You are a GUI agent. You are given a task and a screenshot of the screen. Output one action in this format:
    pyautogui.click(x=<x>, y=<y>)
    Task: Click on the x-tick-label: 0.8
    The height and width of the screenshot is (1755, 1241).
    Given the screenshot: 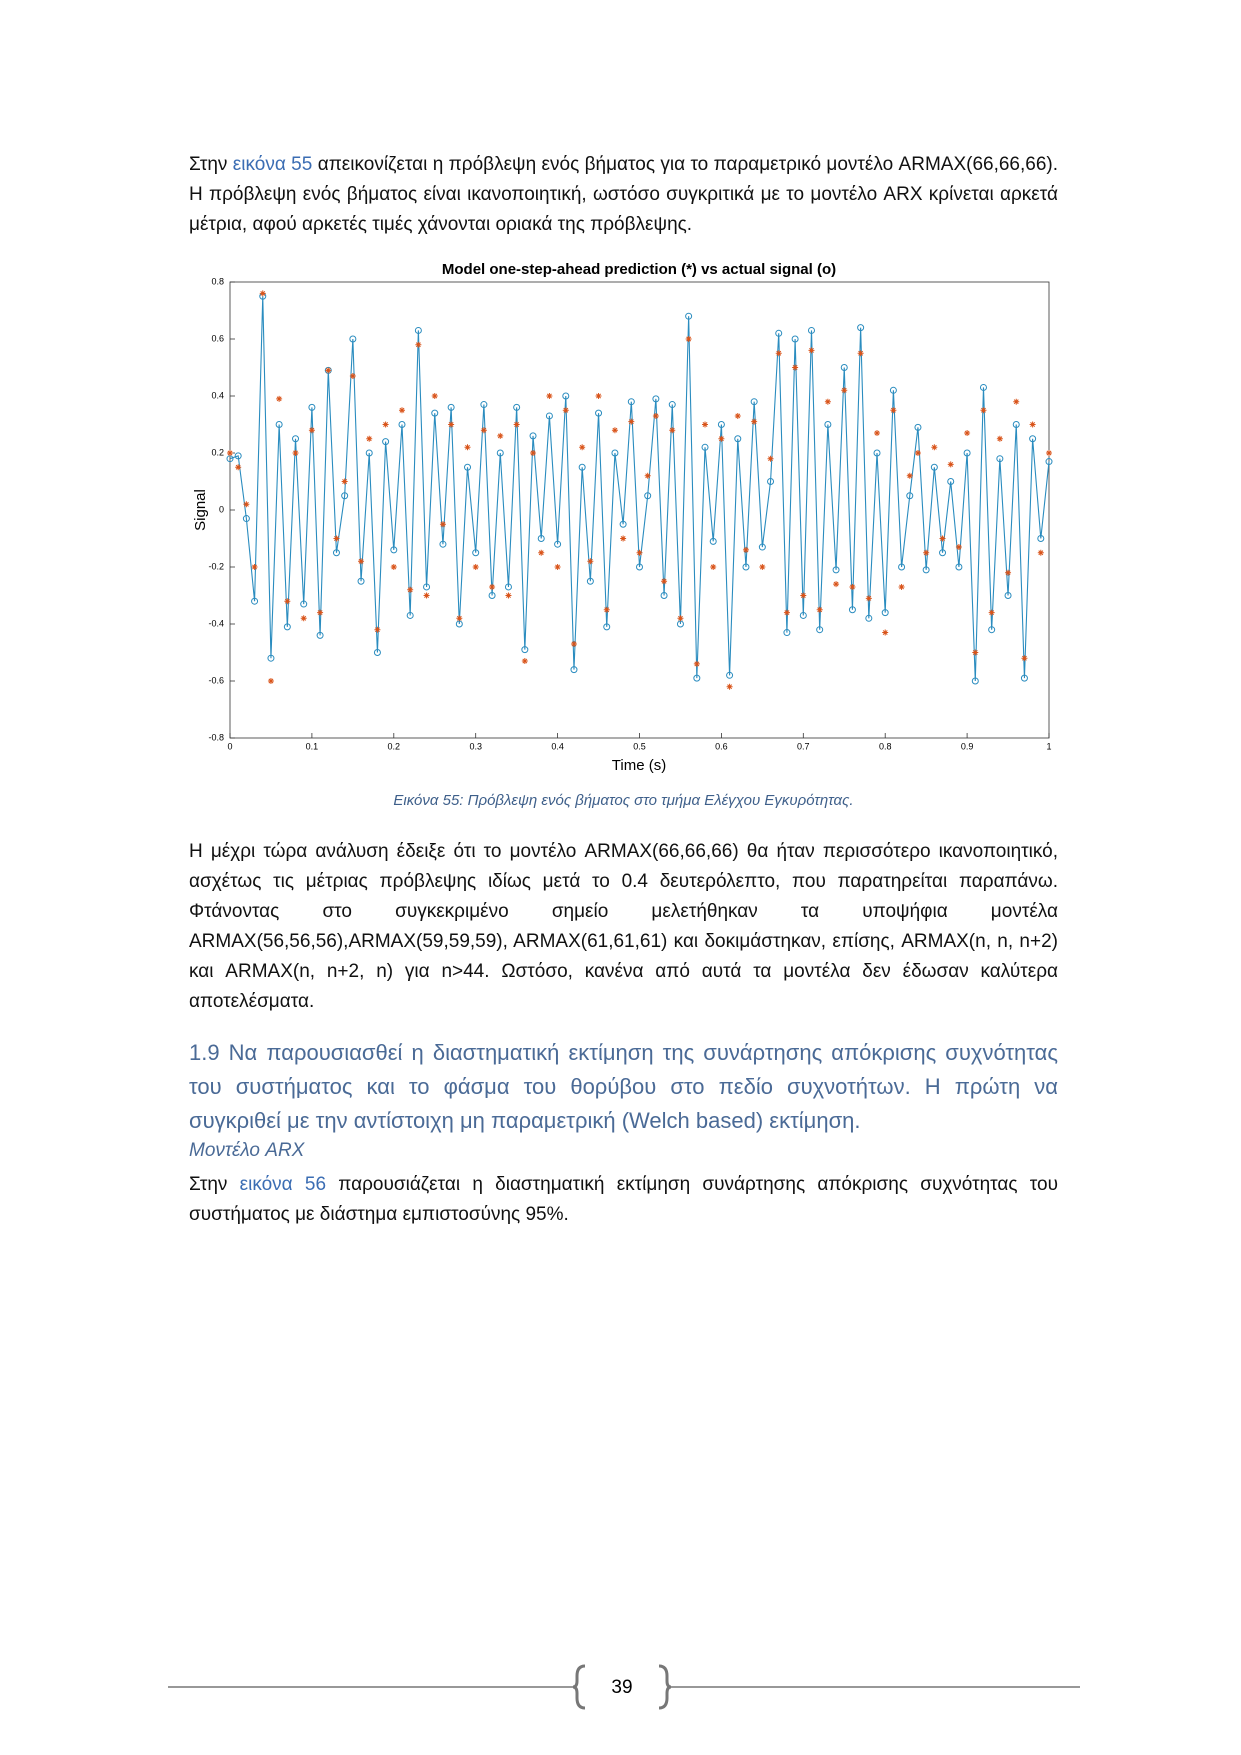 What is the action you would take?
    pyautogui.click(x=885, y=746)
    